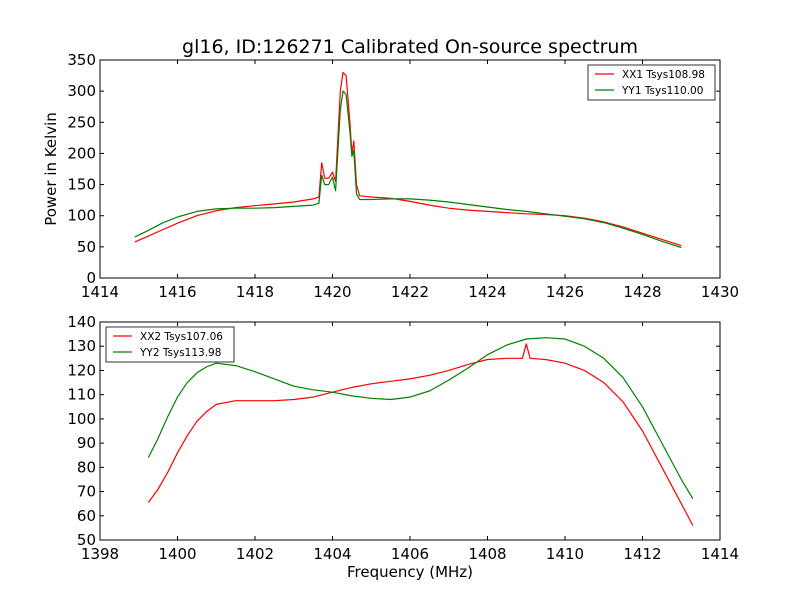  I want to click on y-tick-label: 140, so click(81, 322).